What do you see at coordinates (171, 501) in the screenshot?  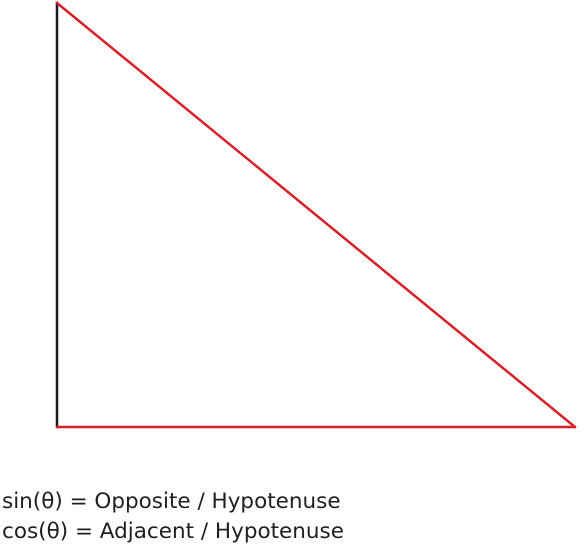 I see `sine-formula: sin(θ) = Opposite / Hypotenuse` at bounding box center [171, 501].